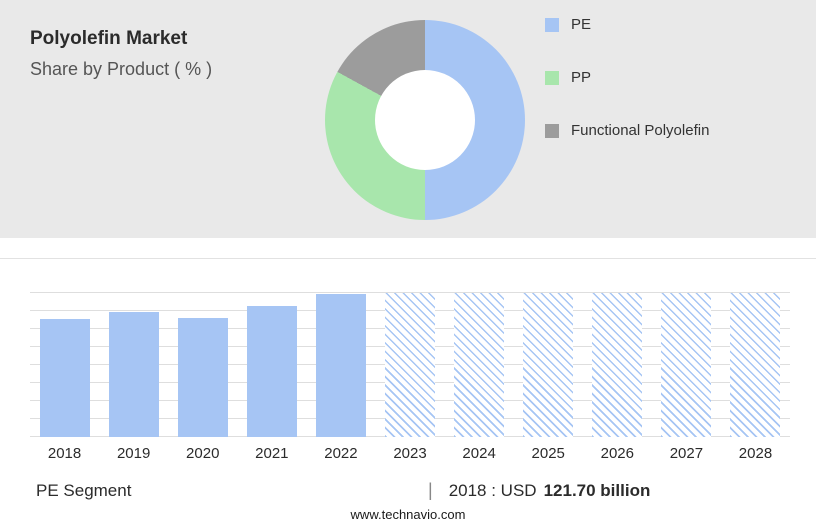 This screenshot has height=528, width=816. What do you see at coordinates (640, 130) in the screenshot?
I see `legend-label: Functional Polyolefin` at bounding box center [640, 130].